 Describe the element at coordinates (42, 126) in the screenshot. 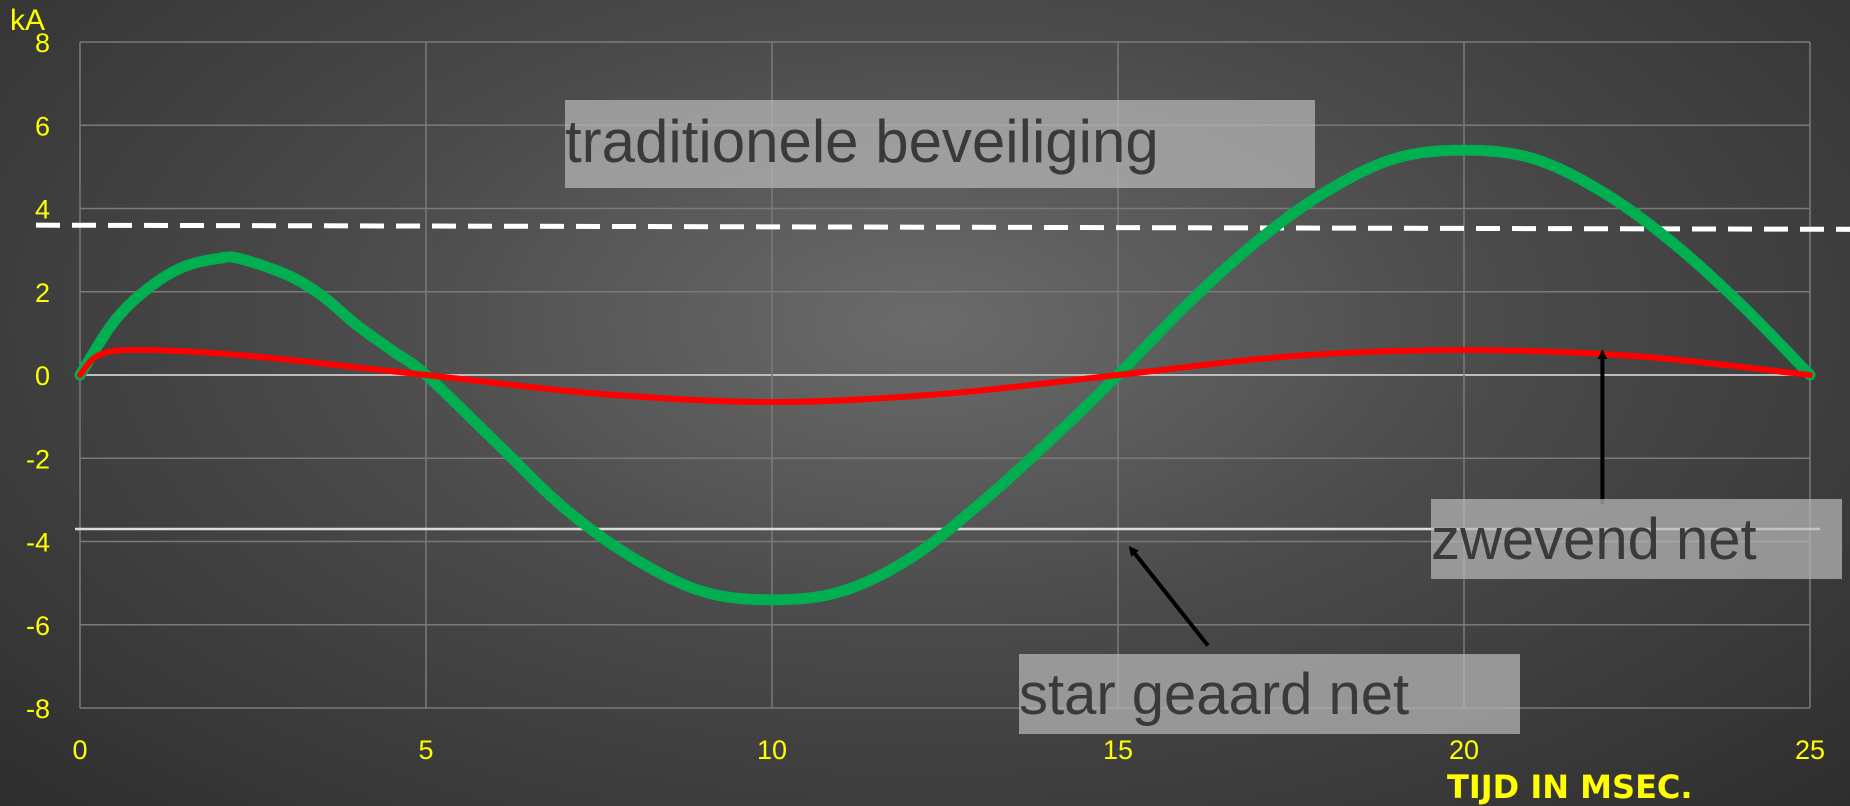

I see `y-tick-label: 6` at that location.